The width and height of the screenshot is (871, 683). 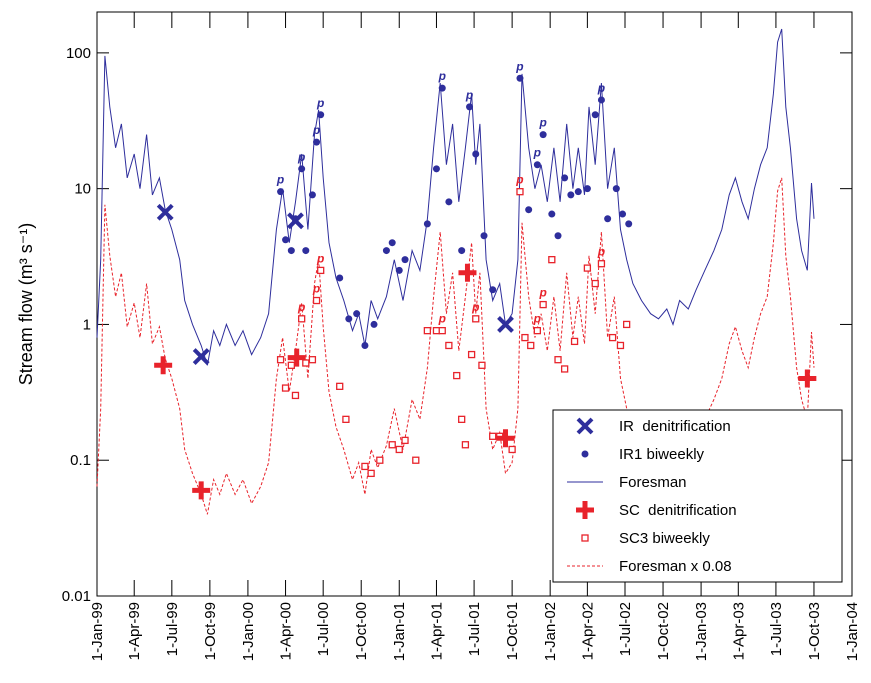 I want to click on x-tick-label: 1-Jan-99, so click(x=97, y=631).